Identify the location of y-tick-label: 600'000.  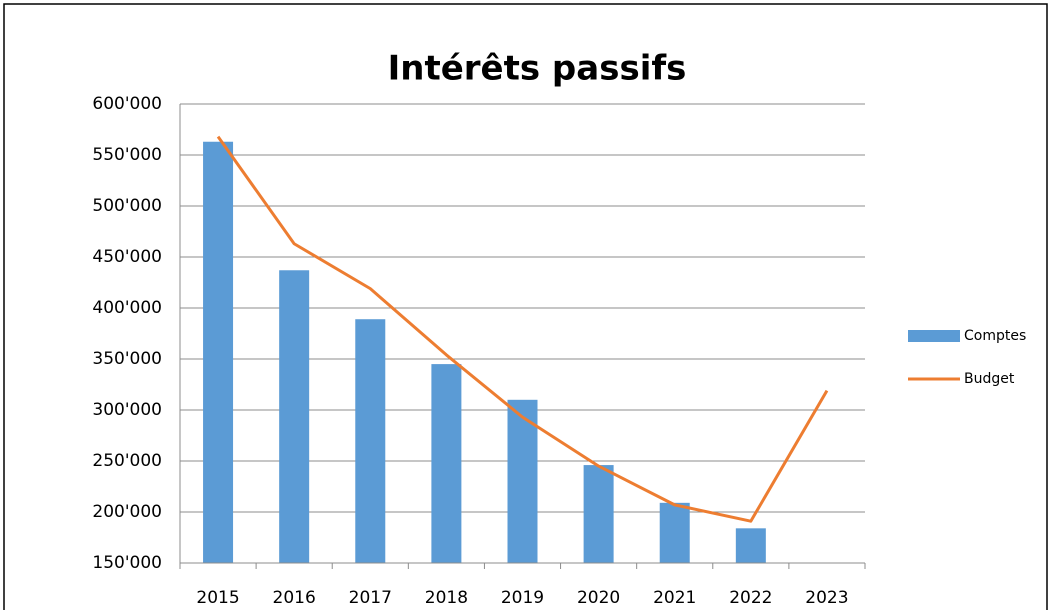
(127, 104).